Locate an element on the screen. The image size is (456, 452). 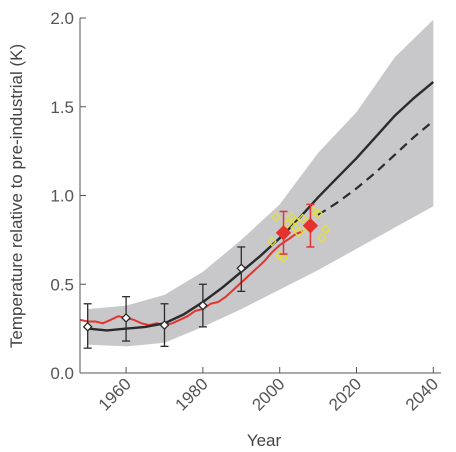
y-tick-label: 1.5 is located at coordinates (62, 107).